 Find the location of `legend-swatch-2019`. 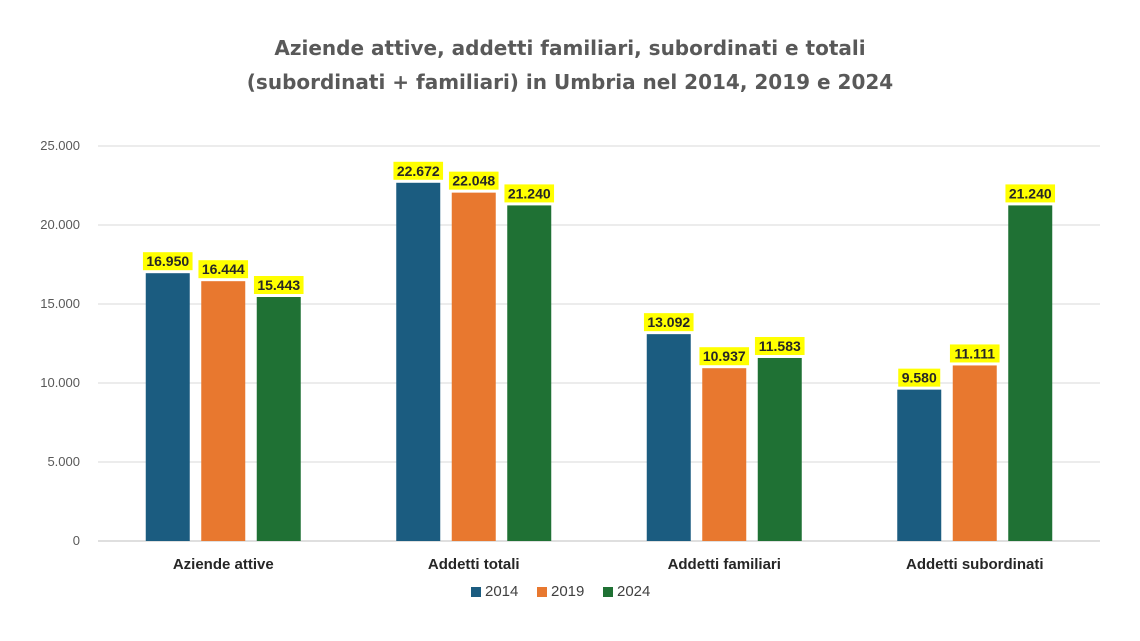

legend-swatch-2019 is located at coordinates (542, 592).